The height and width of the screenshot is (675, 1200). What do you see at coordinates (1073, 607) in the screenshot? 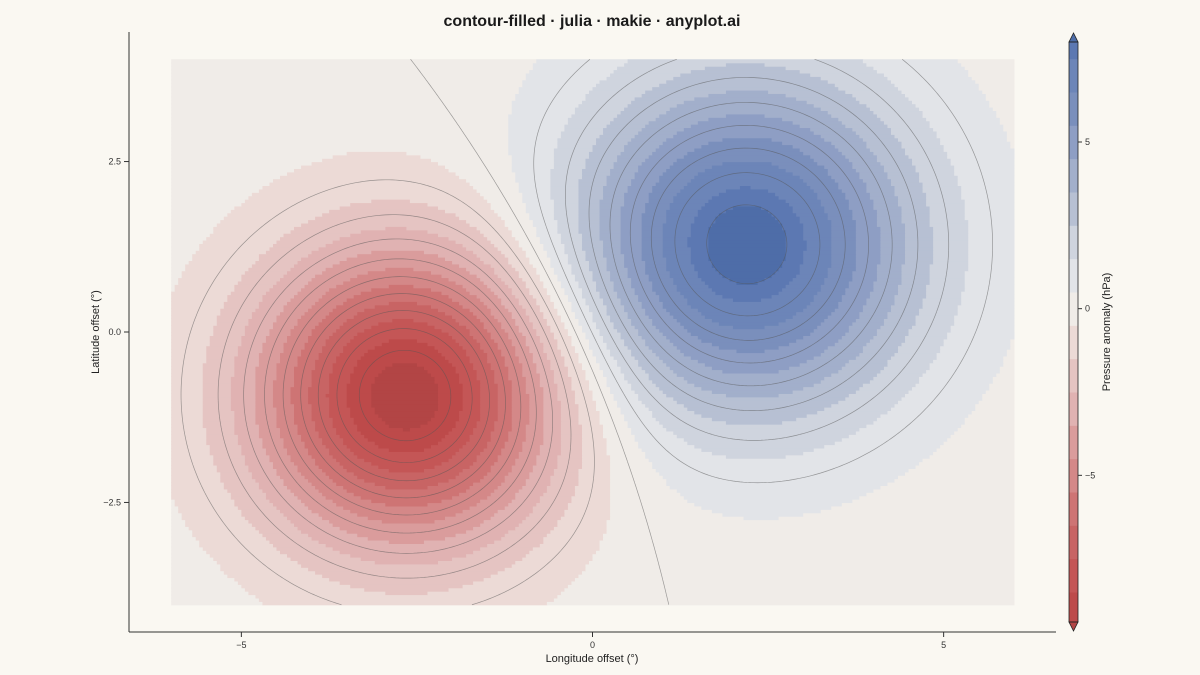
I see `colorbar-band` at bounding box center [1073, 607].